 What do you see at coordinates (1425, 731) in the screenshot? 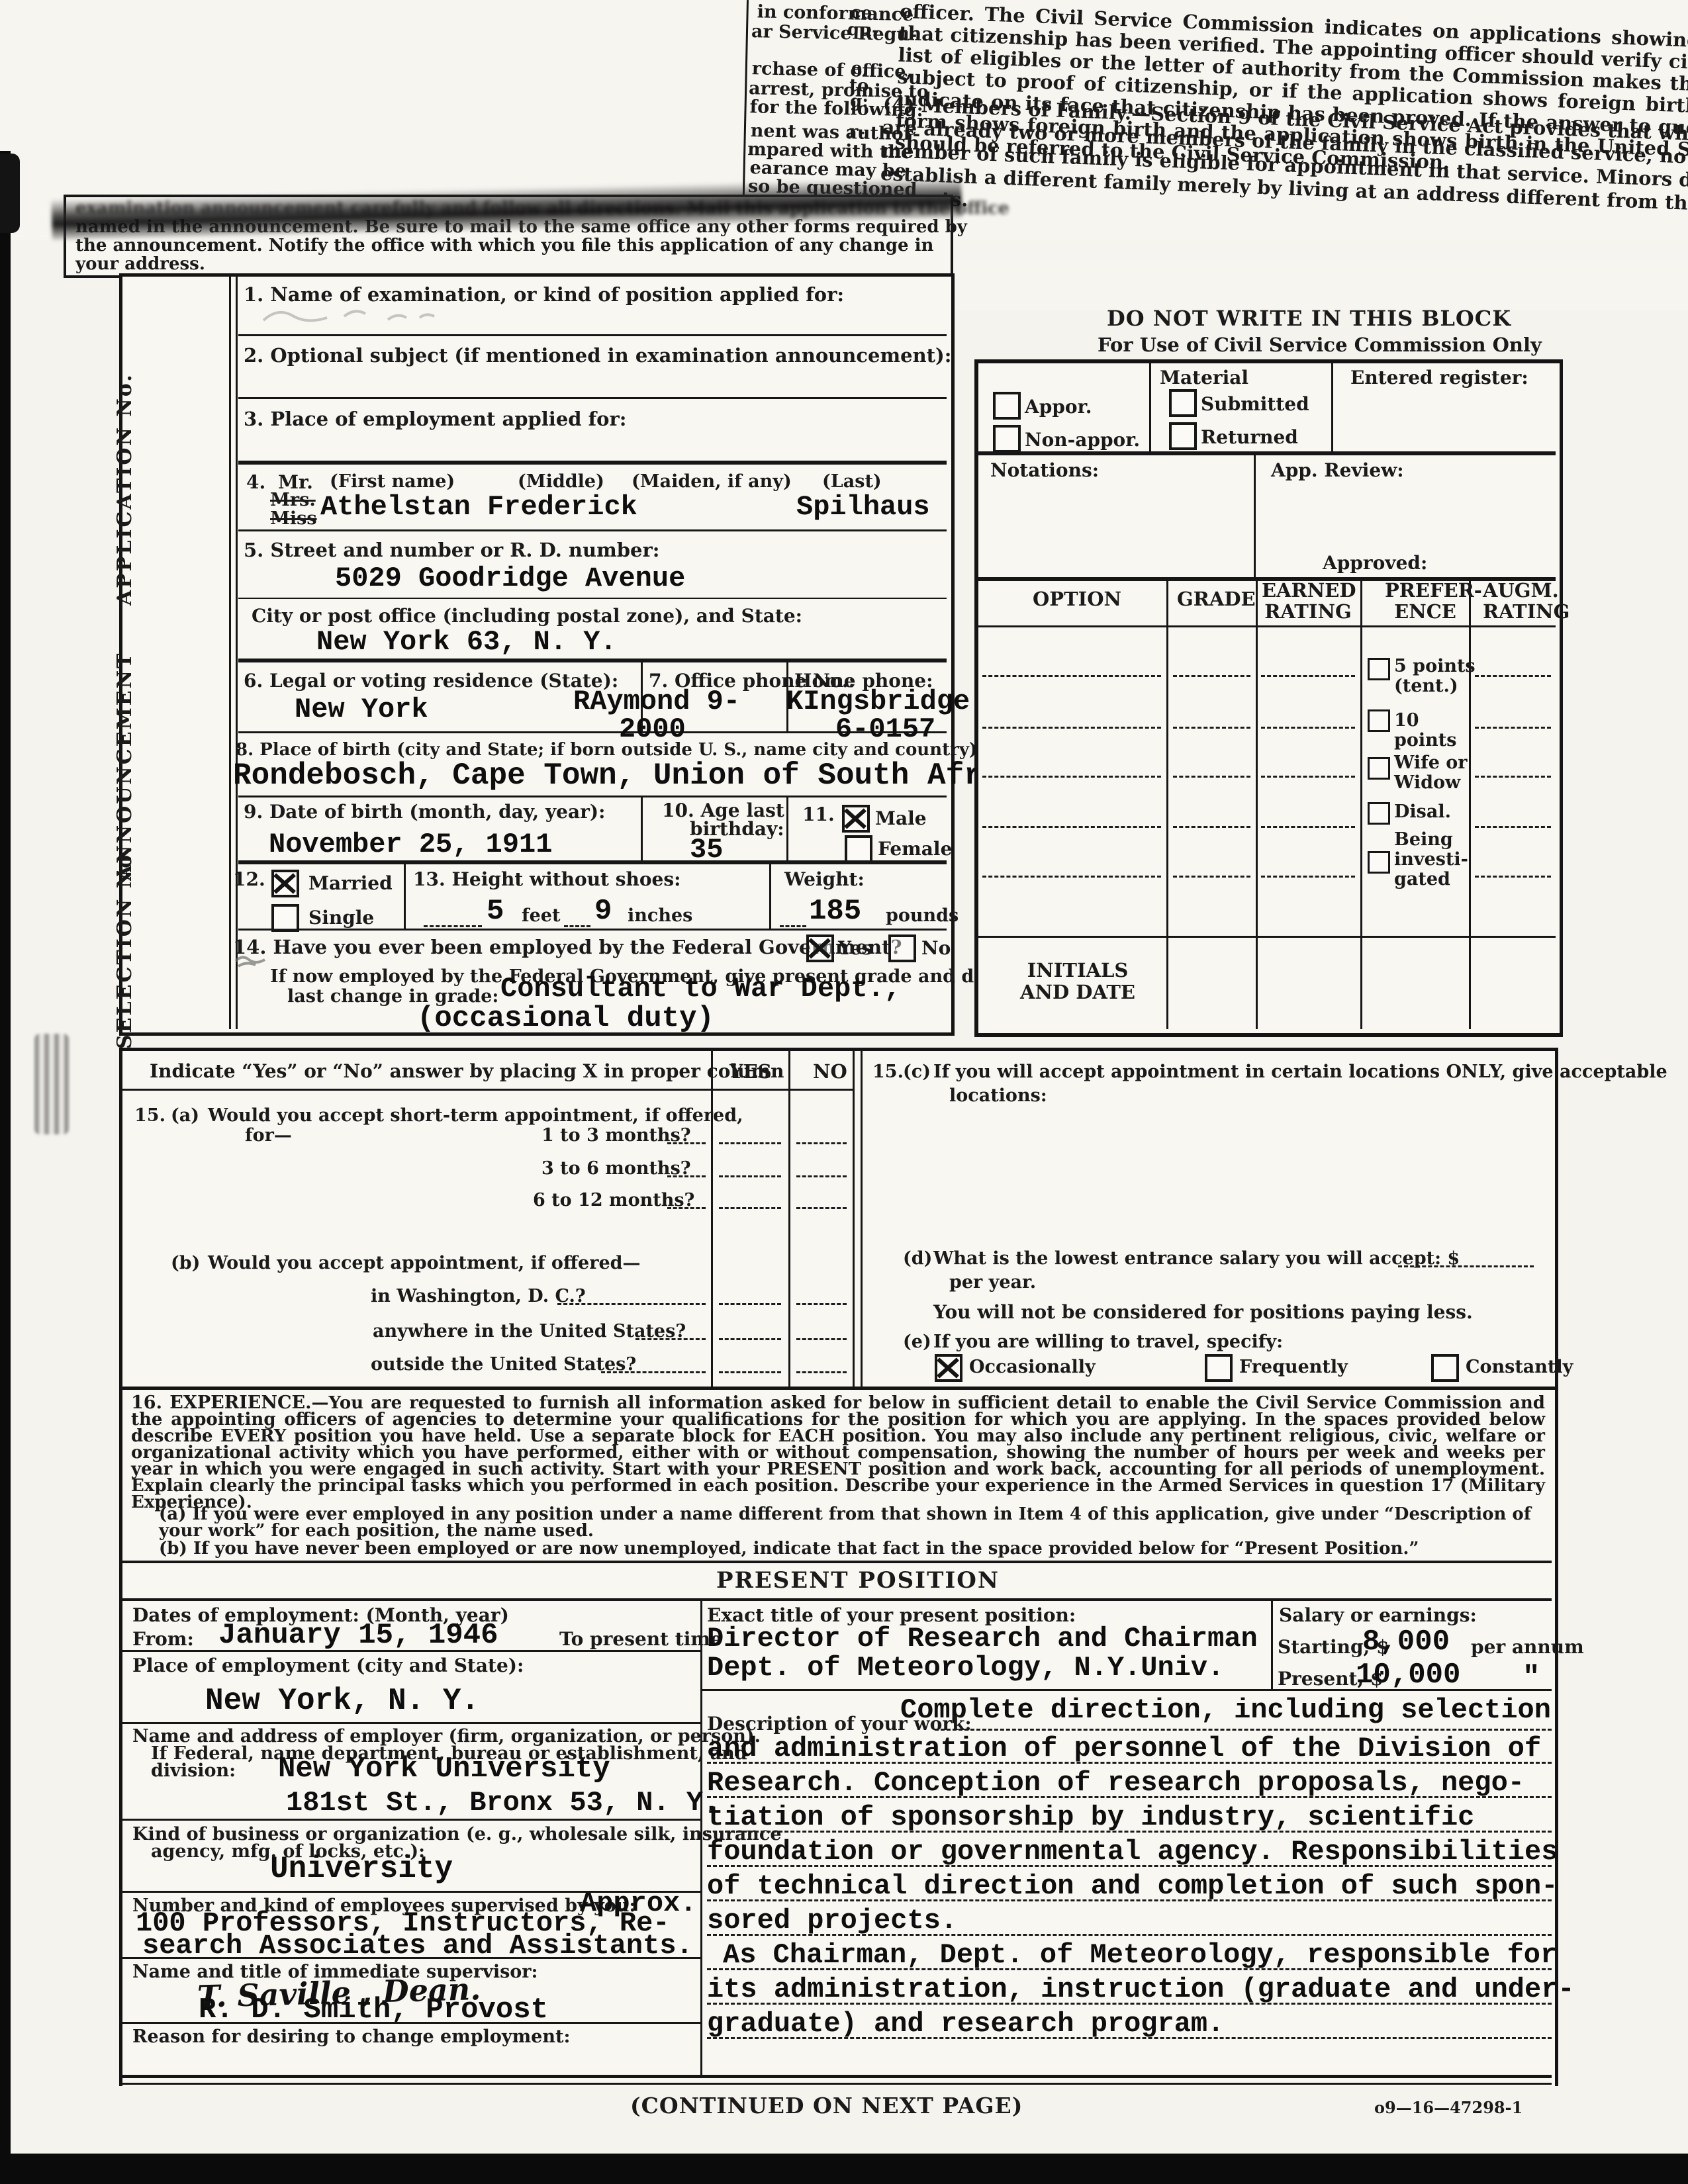
I see `label-10-points: 10 points` at bounding box center [1425, 731].